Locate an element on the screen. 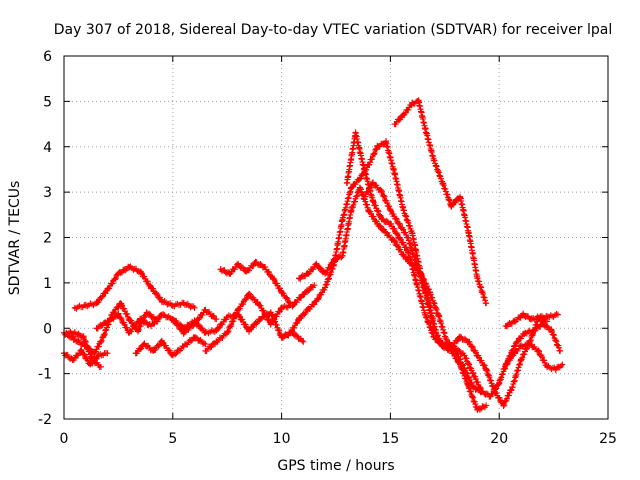  x-tick-label: 5 is located at coordinates (172, 439).